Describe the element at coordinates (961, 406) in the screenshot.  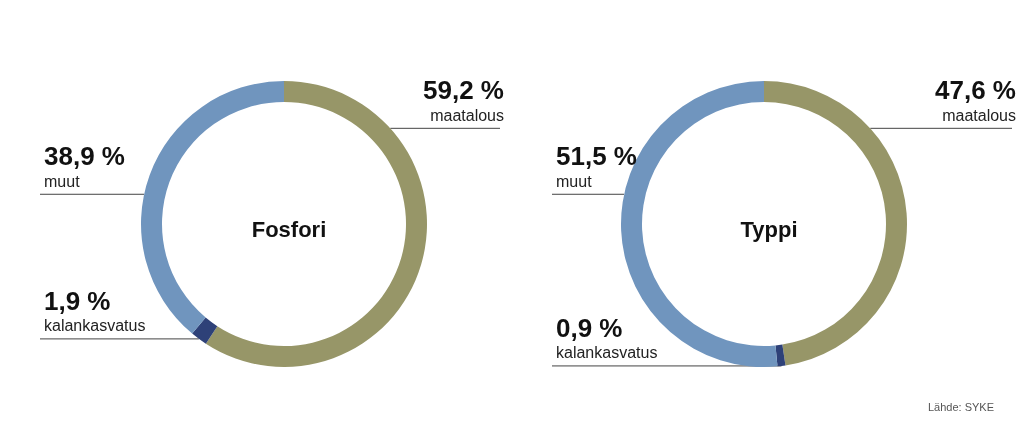
I see `text: Lähde: SYKE` at that location.